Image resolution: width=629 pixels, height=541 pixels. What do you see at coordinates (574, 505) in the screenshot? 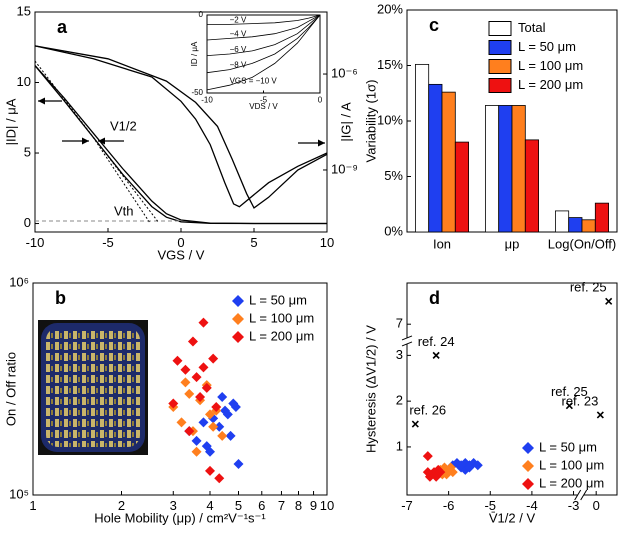
I see `x-tick-label: -3` at bounding box center [574, 505].